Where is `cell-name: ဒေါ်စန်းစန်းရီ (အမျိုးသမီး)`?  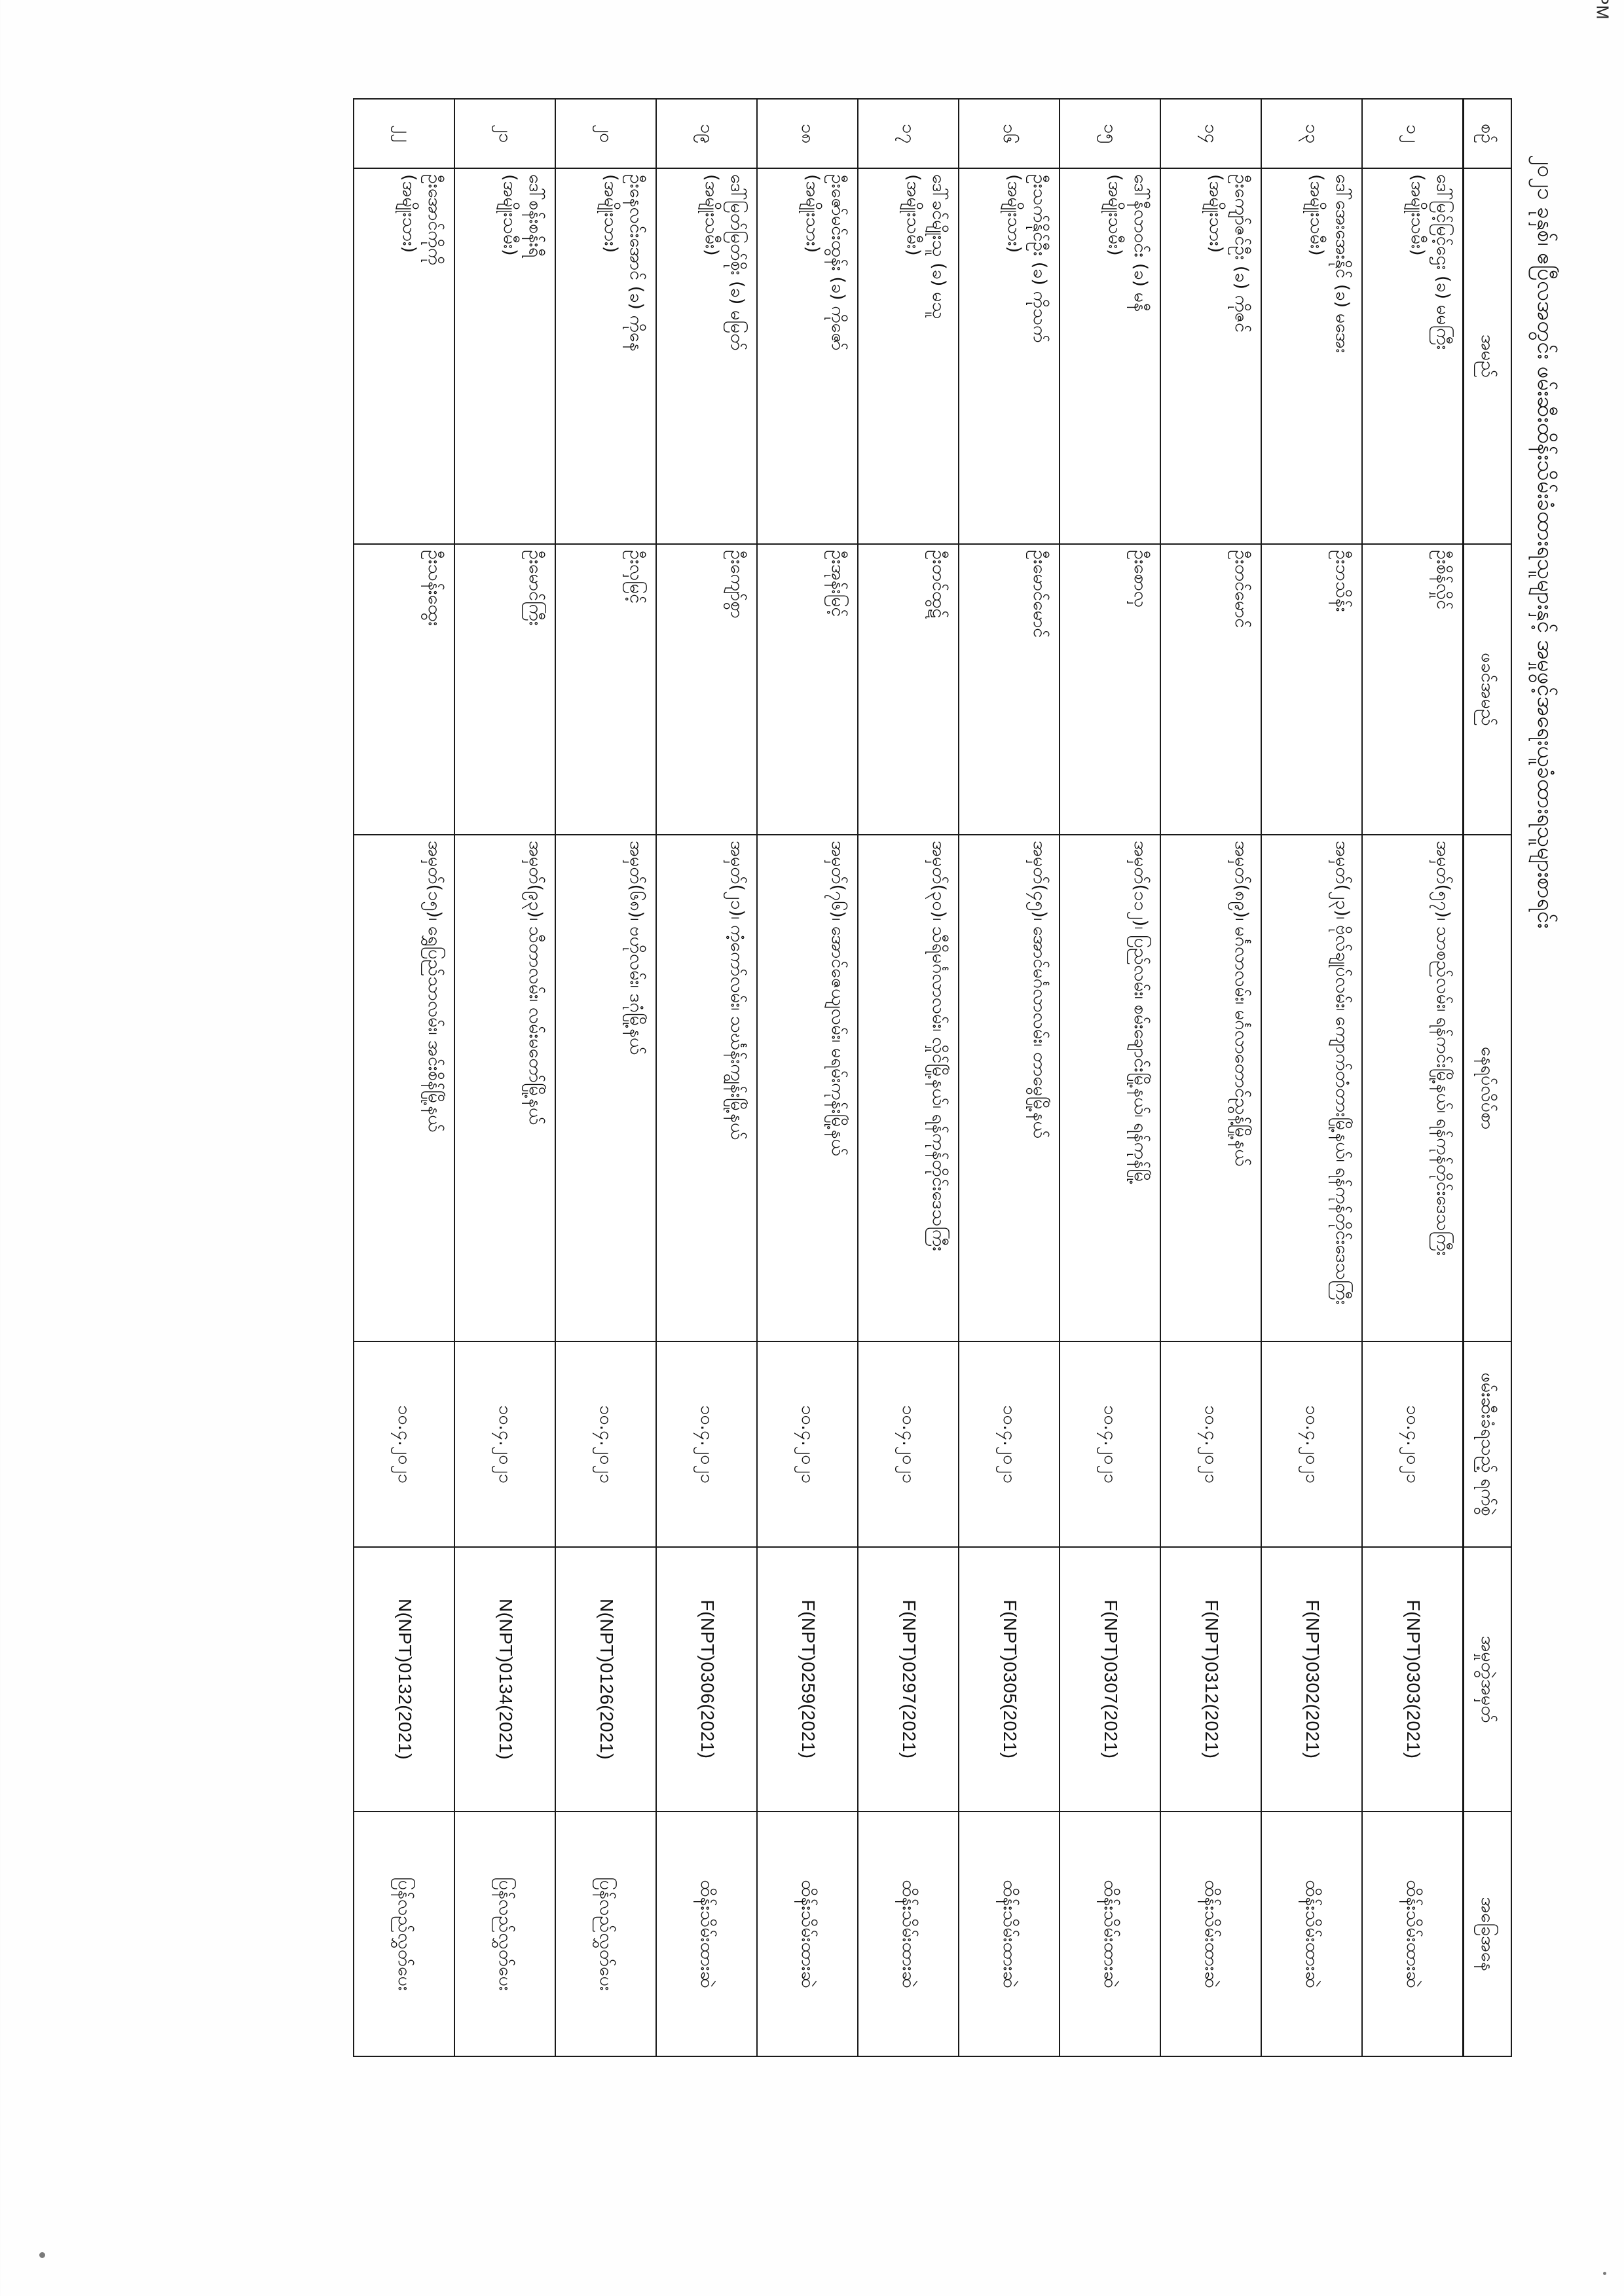 cell-name: ဒေါ်စန်းစန်းရီ (အမျိုးသမီး) is located at coordinates (505, 356).